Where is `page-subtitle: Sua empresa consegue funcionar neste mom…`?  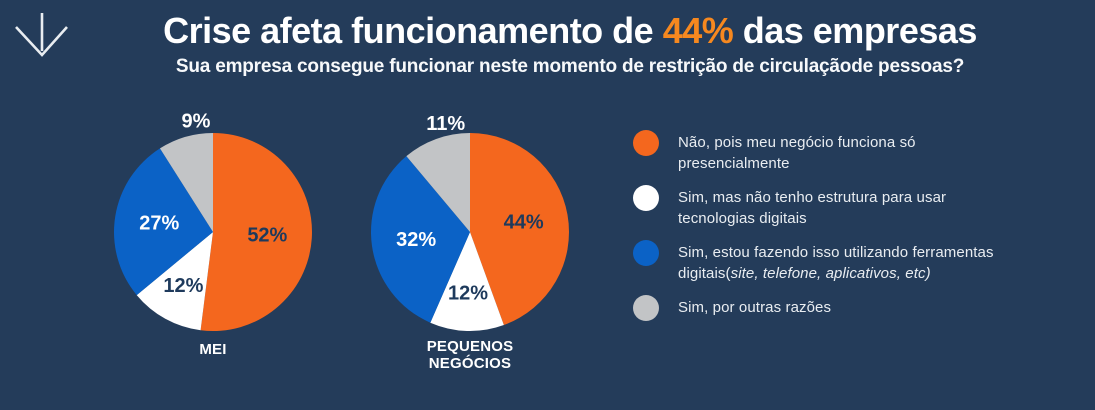 page-subtitle: Sua empresa consegue funcionar neste mom… is located at coordinates (570, 66).